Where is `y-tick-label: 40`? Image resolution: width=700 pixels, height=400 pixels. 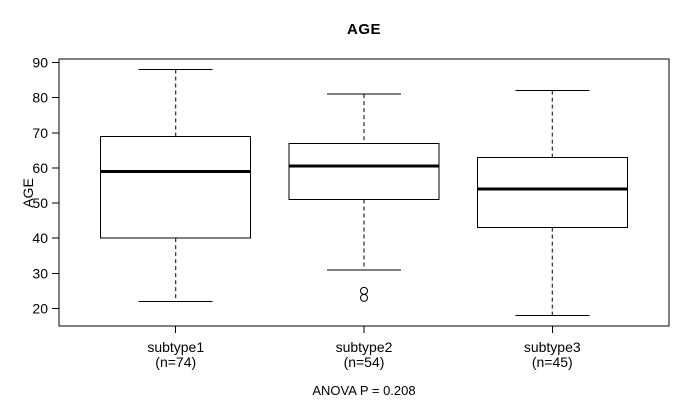 y-tick-label: 40 is located at coordinates (40, 238).